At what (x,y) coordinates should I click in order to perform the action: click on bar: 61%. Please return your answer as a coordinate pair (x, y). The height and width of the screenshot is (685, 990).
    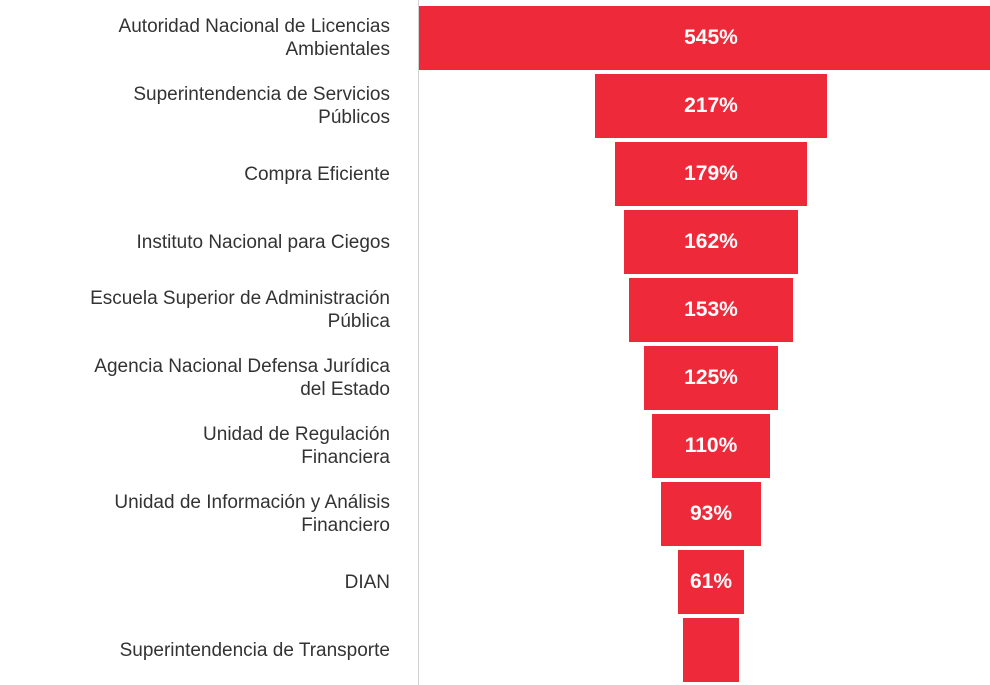
    Looking at the image, I should click on (711, 582).